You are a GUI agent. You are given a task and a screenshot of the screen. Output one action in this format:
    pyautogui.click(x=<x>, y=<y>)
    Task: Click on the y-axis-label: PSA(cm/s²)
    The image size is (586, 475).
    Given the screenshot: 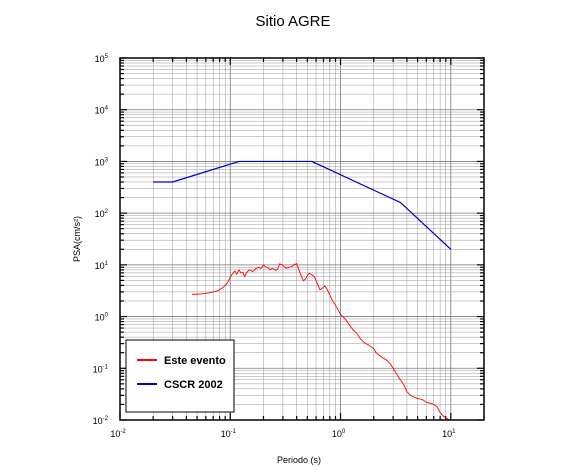 What is the action you would take?
    pyautogui.click(x=77, y=239)
    